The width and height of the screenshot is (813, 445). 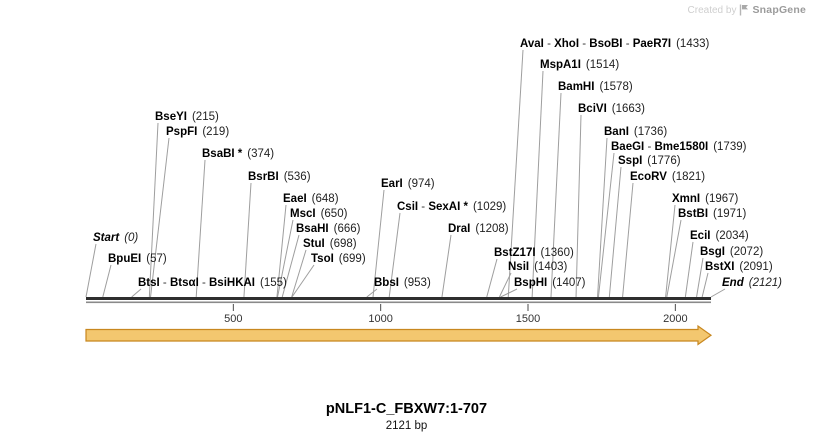 I want to click on axis-tick-label: 2000, so click(x=675, y=319).